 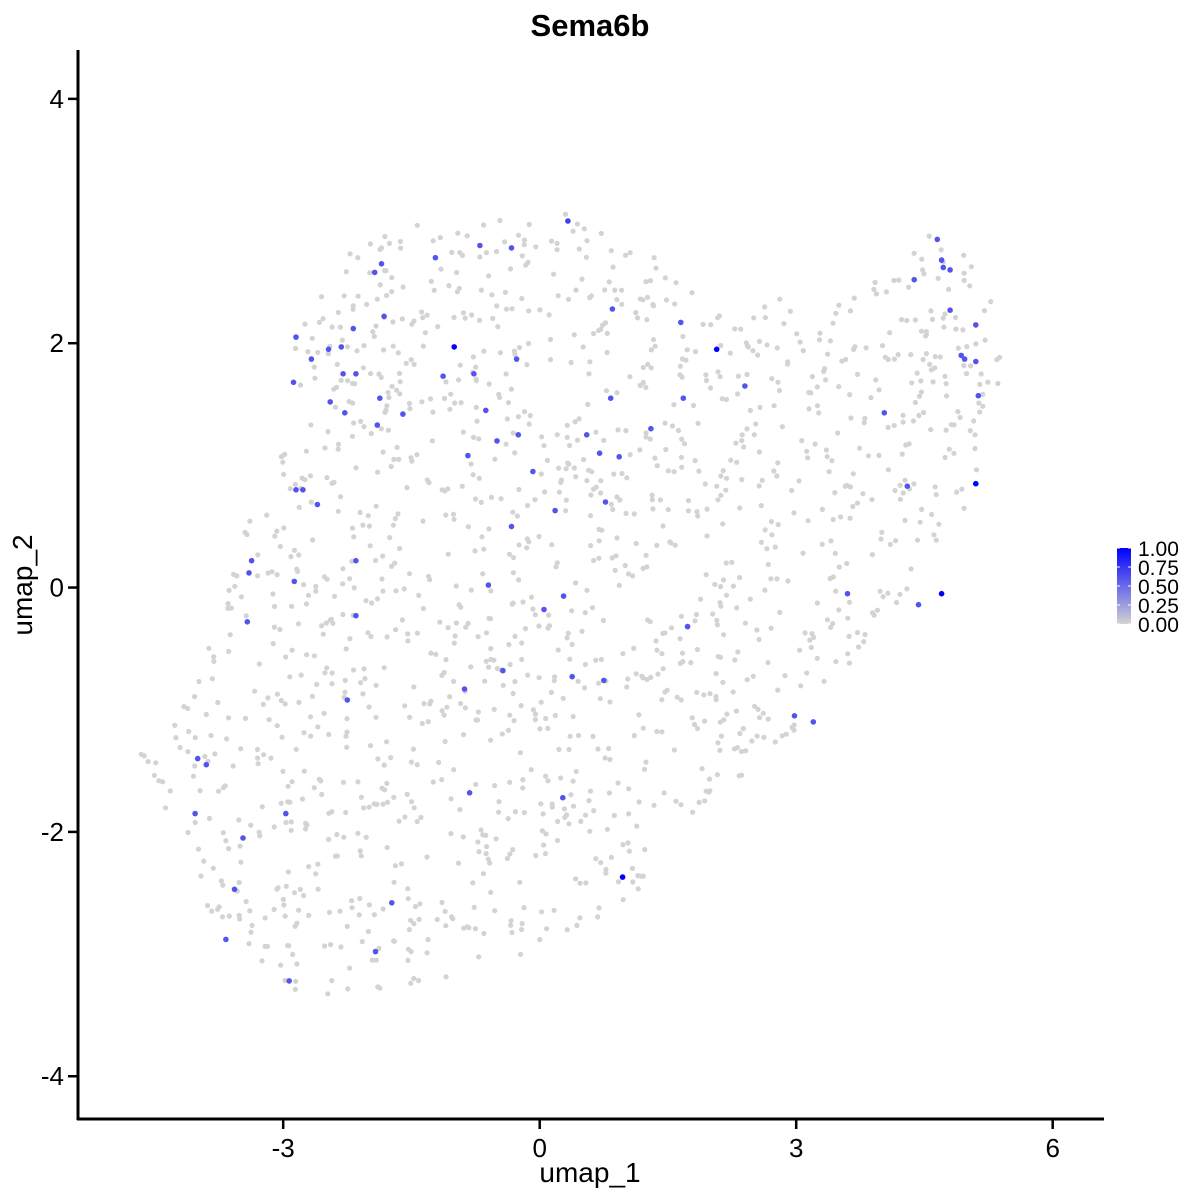 I want to click on colorbar-label: 0.50, so click(x=1158, y=587).